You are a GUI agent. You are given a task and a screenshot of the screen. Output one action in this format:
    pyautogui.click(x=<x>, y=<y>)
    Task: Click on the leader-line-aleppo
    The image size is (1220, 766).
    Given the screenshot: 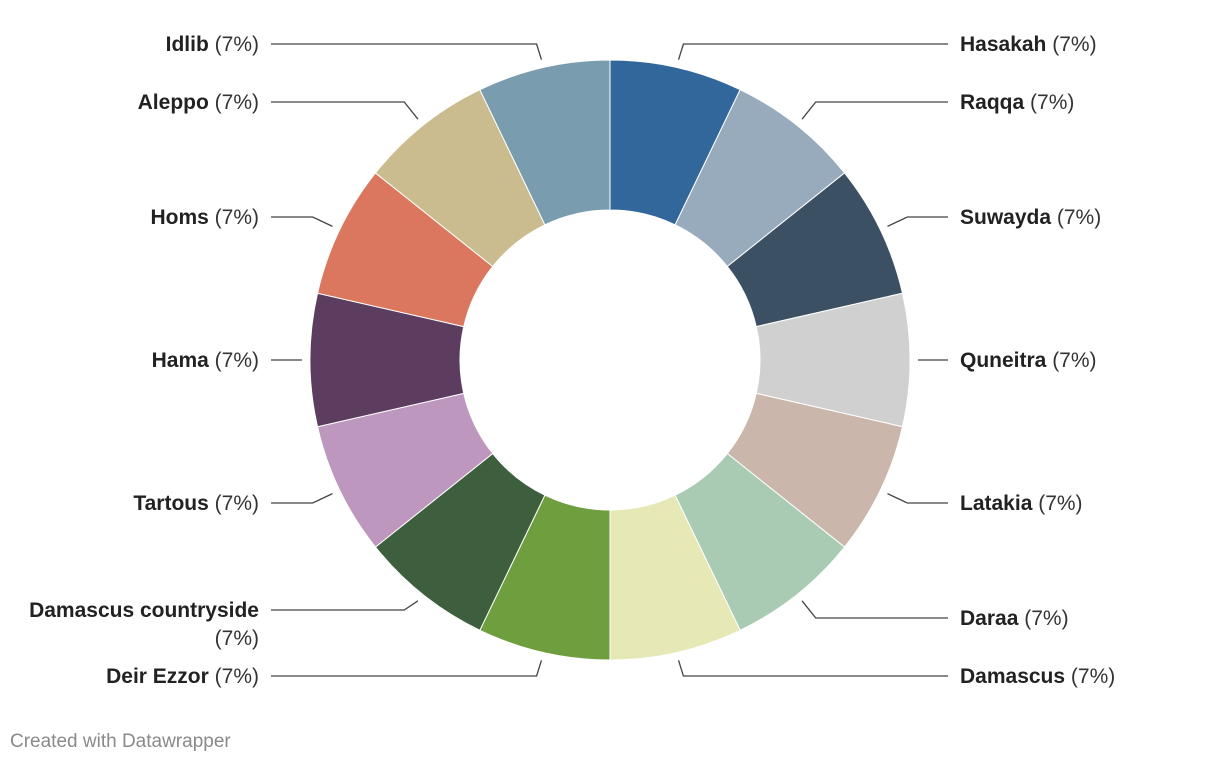 What is the action you would take?
    pyautogui.click(x=345, y=110)
    